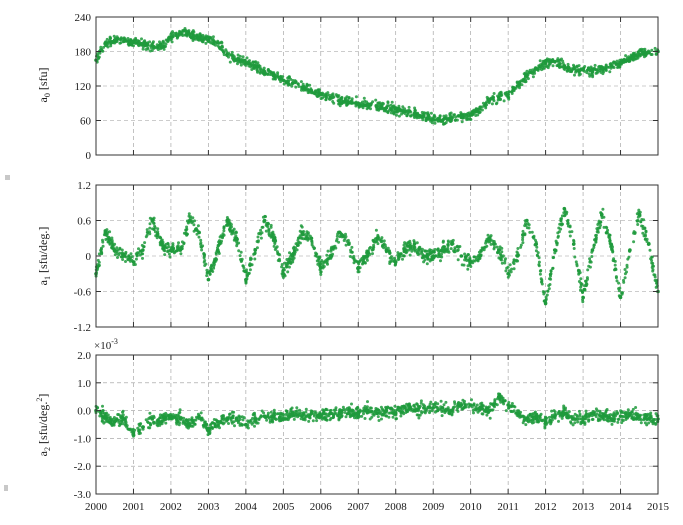 This screenshot has height=525, width=683. I want to click on x-tick-label: 2007, so click(358, 507).